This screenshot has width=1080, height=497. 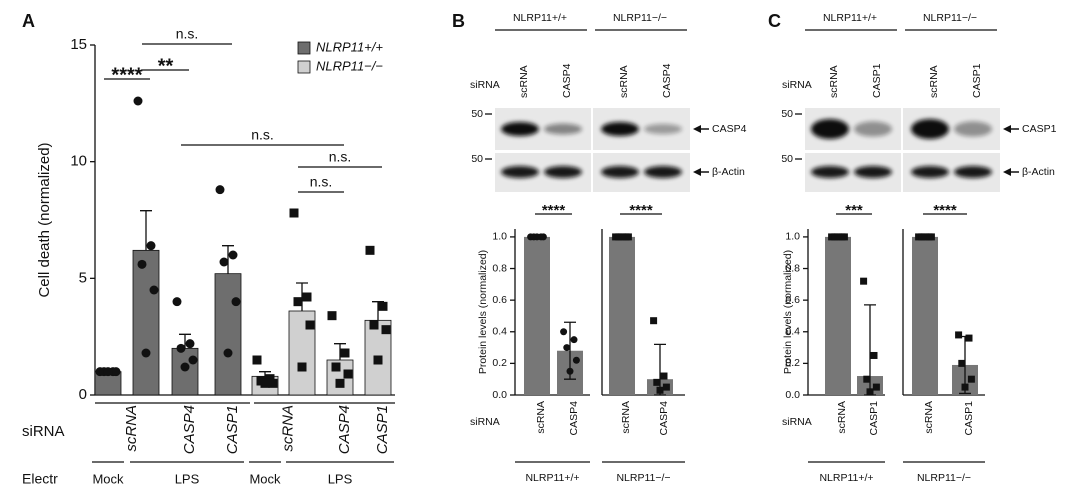 I want to click on significance-label: **, so click(x=166, y=66).